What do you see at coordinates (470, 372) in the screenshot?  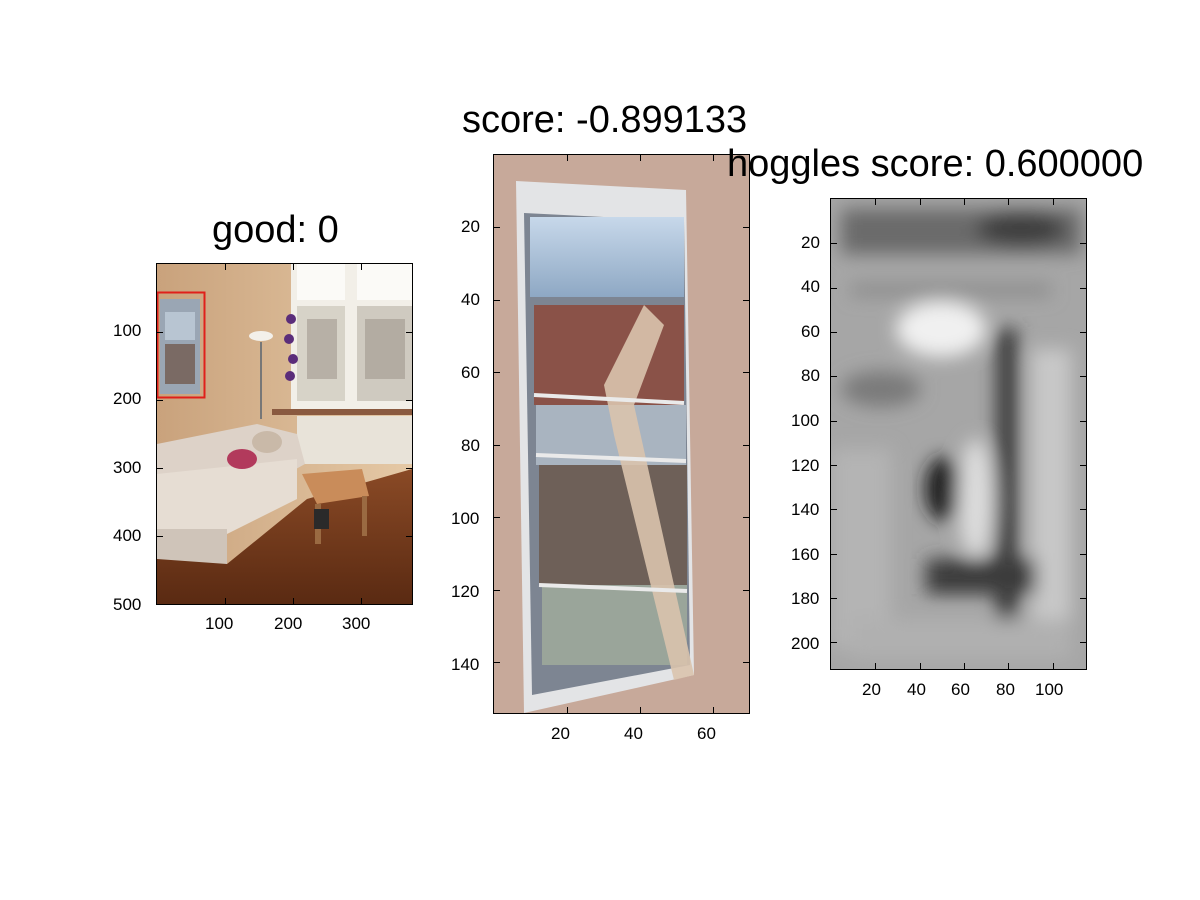 I see `panel2-ytick-label: 60` at bounding box center [470, 372].